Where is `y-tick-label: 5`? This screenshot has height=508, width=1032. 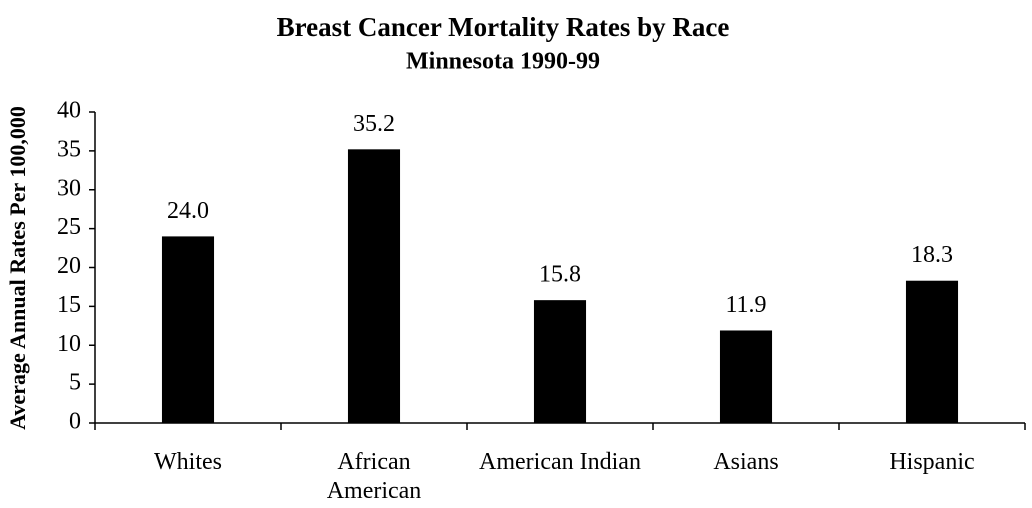
y-tick-label: 5 is located at coordinates (75, 383).